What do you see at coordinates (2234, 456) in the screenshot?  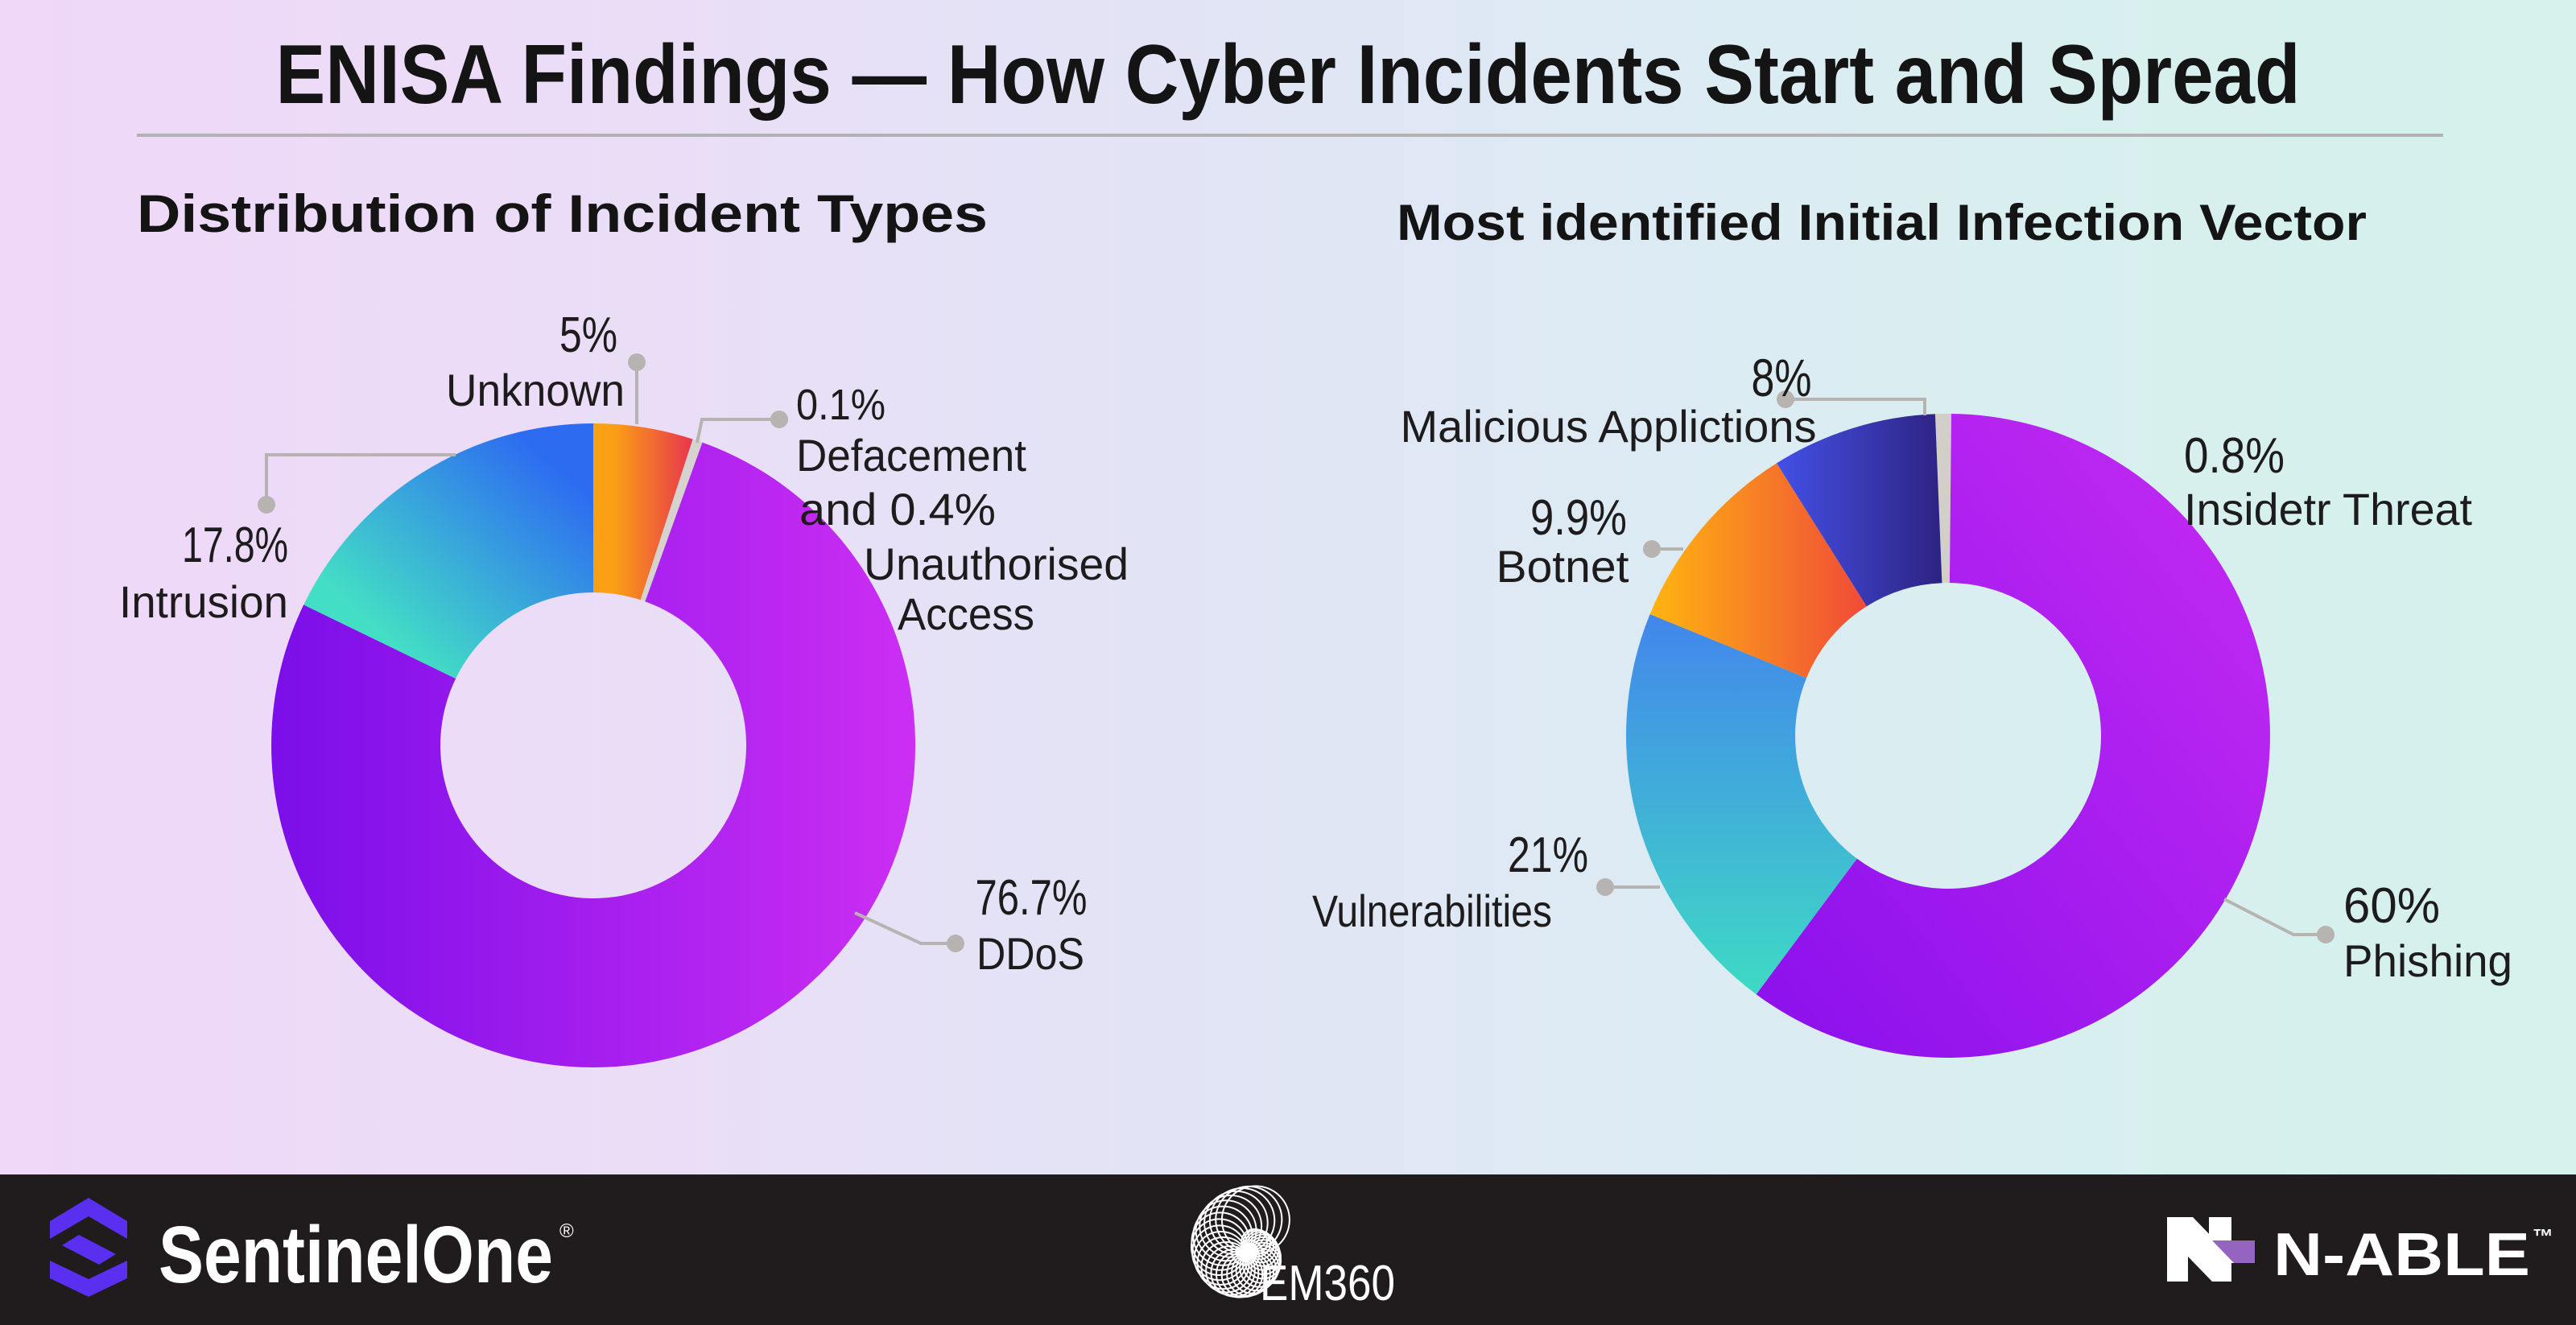 I see `svg-text: 0.8%` at bounding box center [2234, 456].